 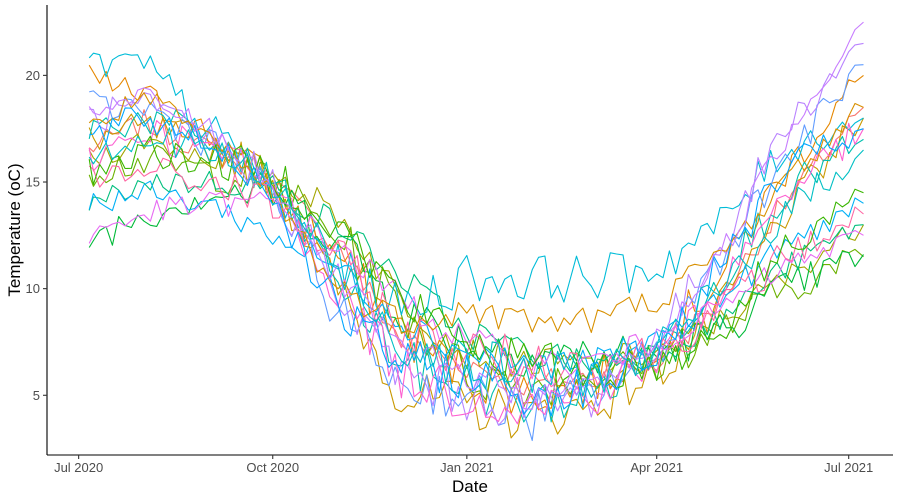 What do you see at coordinates (36, 235) in the screenshot?
I see `y-axis-ticks: 5 10 15 20` at bounding box center [36, 235].